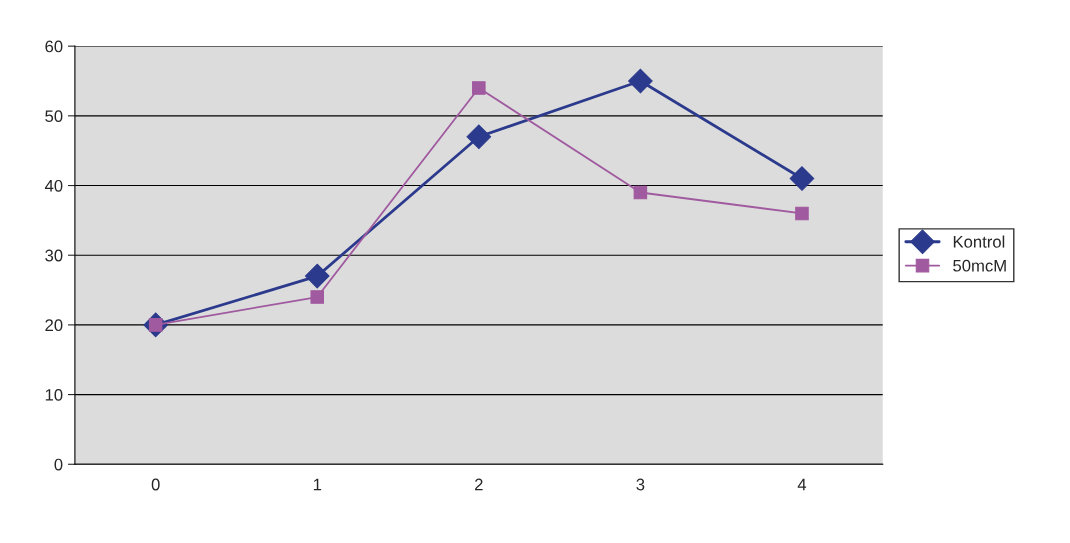  I want to click on y-tick-label: 10, so click(54, 394).